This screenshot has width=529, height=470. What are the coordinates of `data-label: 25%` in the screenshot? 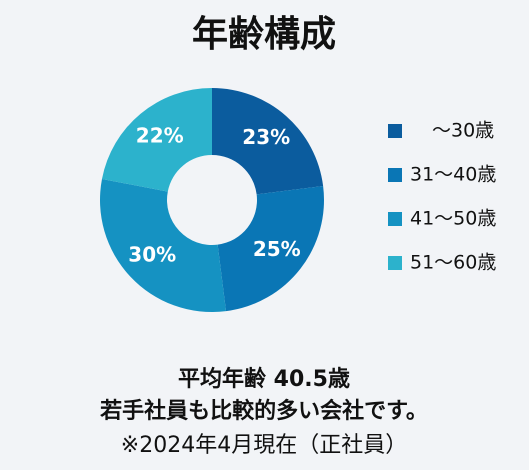 It's located at (277, 249).